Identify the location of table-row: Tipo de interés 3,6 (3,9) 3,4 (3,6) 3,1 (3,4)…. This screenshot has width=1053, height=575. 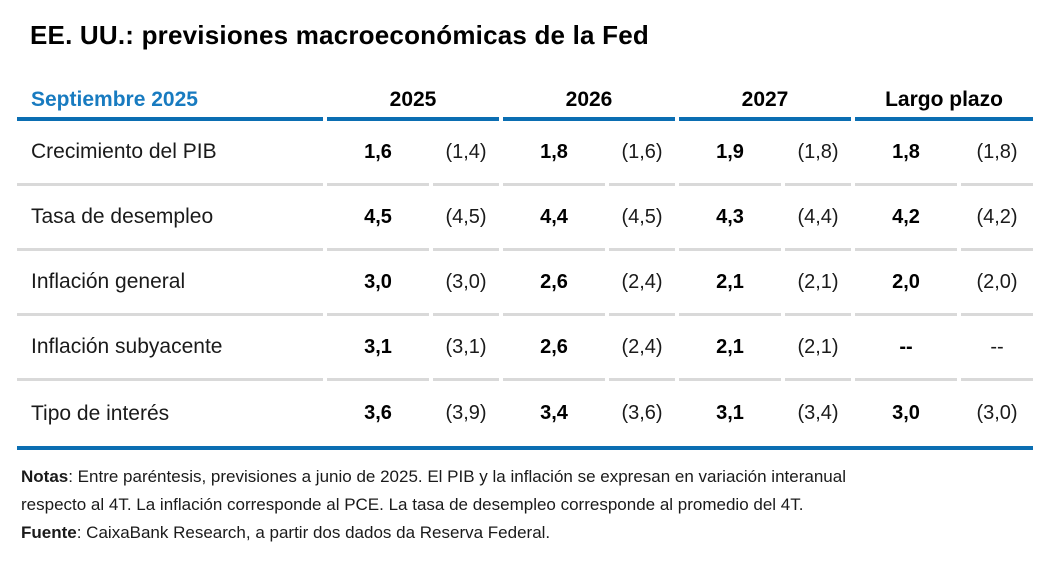
(525, 413).